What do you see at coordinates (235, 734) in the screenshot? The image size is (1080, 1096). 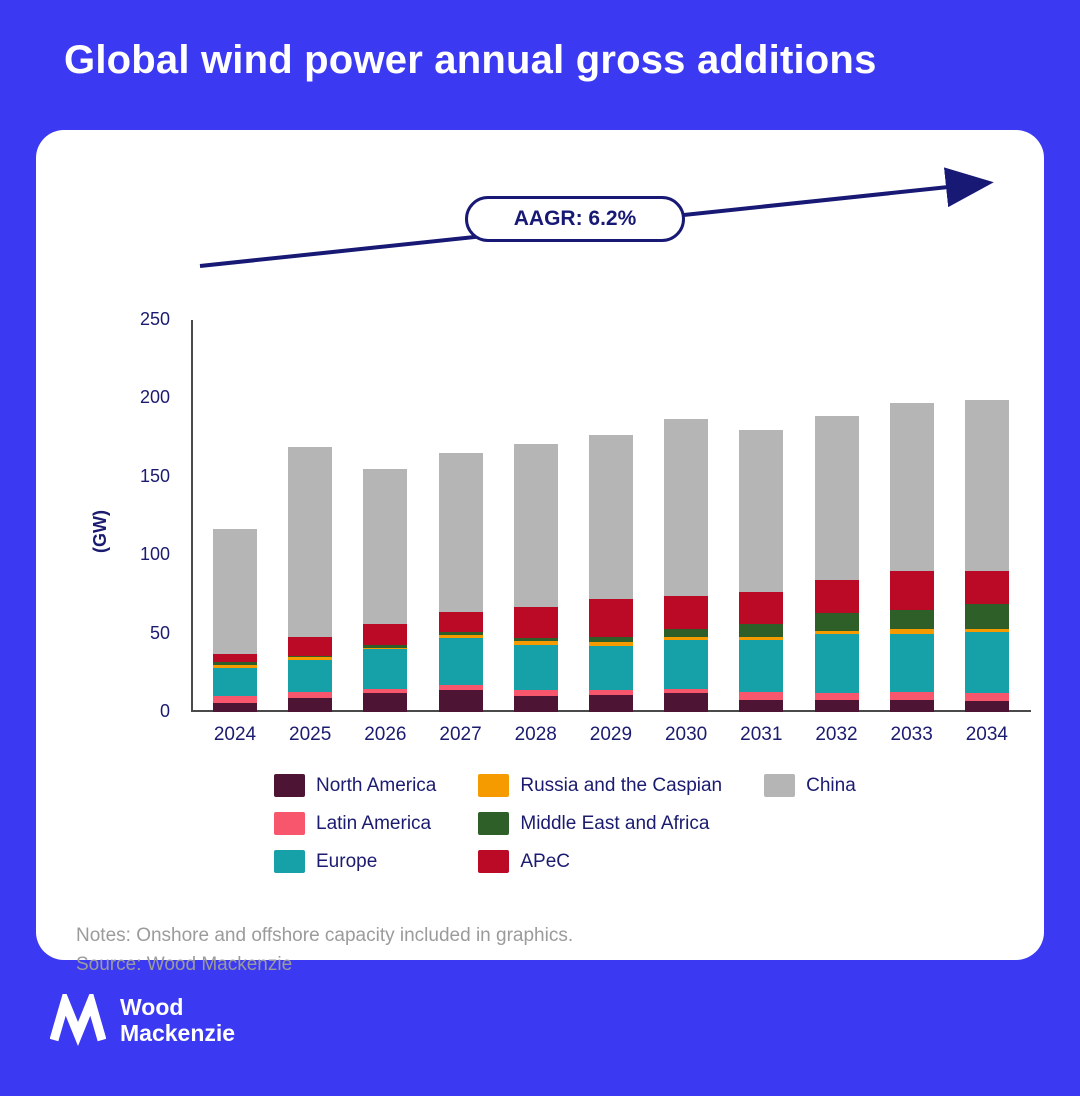 I see `x-tick-label-2024: 2024` at bounding box center [235, 734].